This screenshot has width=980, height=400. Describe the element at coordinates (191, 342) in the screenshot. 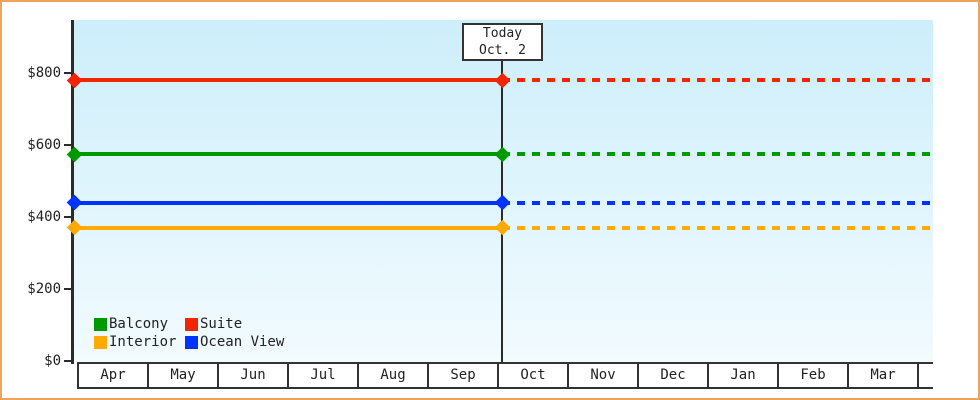

I see `ocean-view-legend-swatch` at that location.